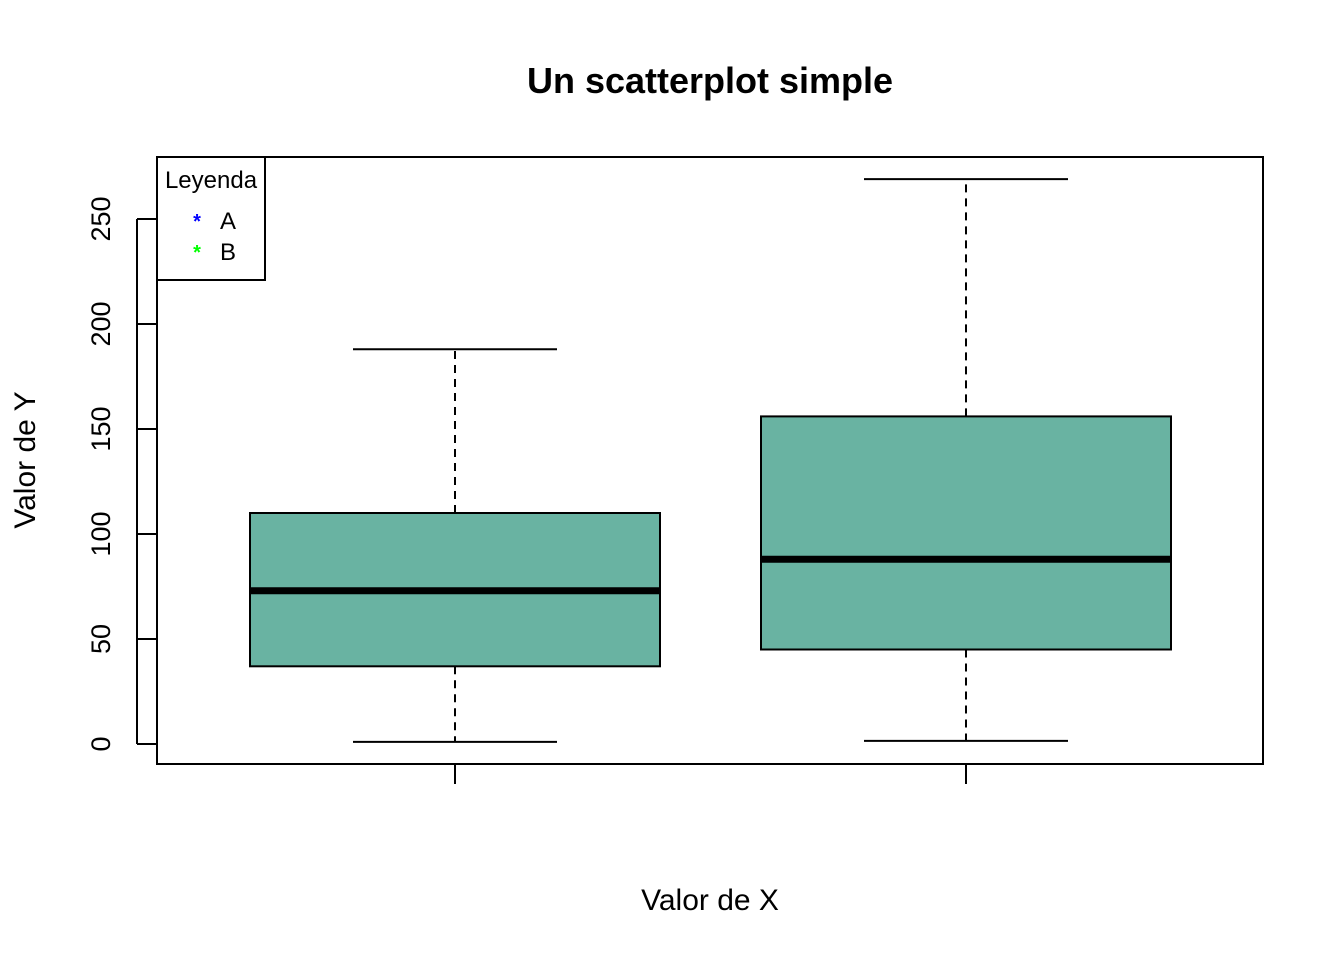 This screenshot has width=1344, height=960. Describe the element at coordinates (121, 474) in the screenshot. I see `y-axis: 0 50 100 150 200 250` at that location.